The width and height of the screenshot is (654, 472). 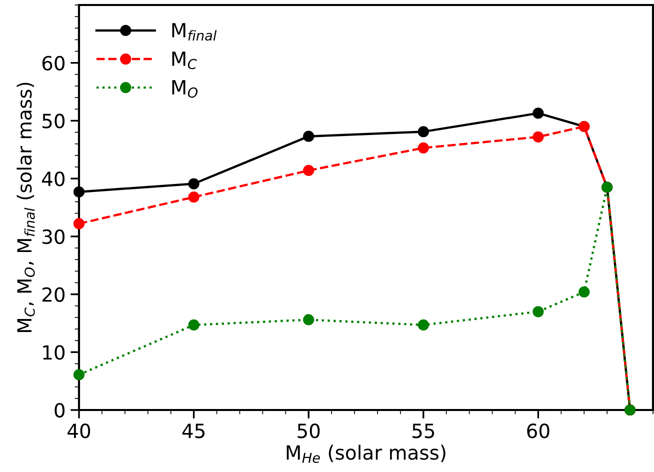 I want to click on y-tick-label: 60, so click(x=53, y=63).